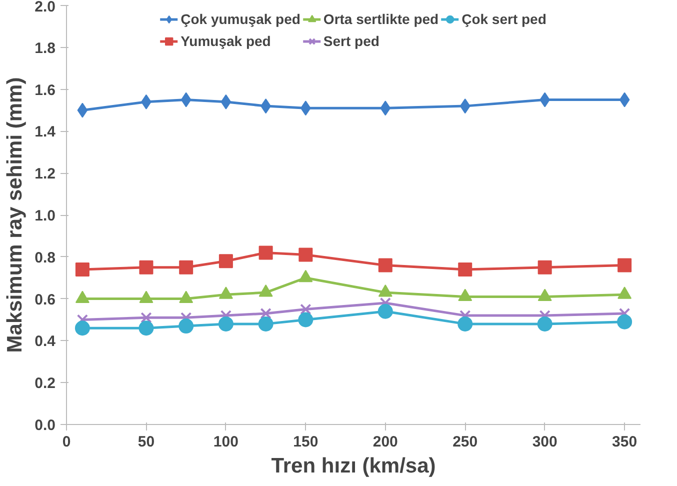 This screenshot has width=677, height=486. I want to click on x-tick-label: 150, so click(305, 442).